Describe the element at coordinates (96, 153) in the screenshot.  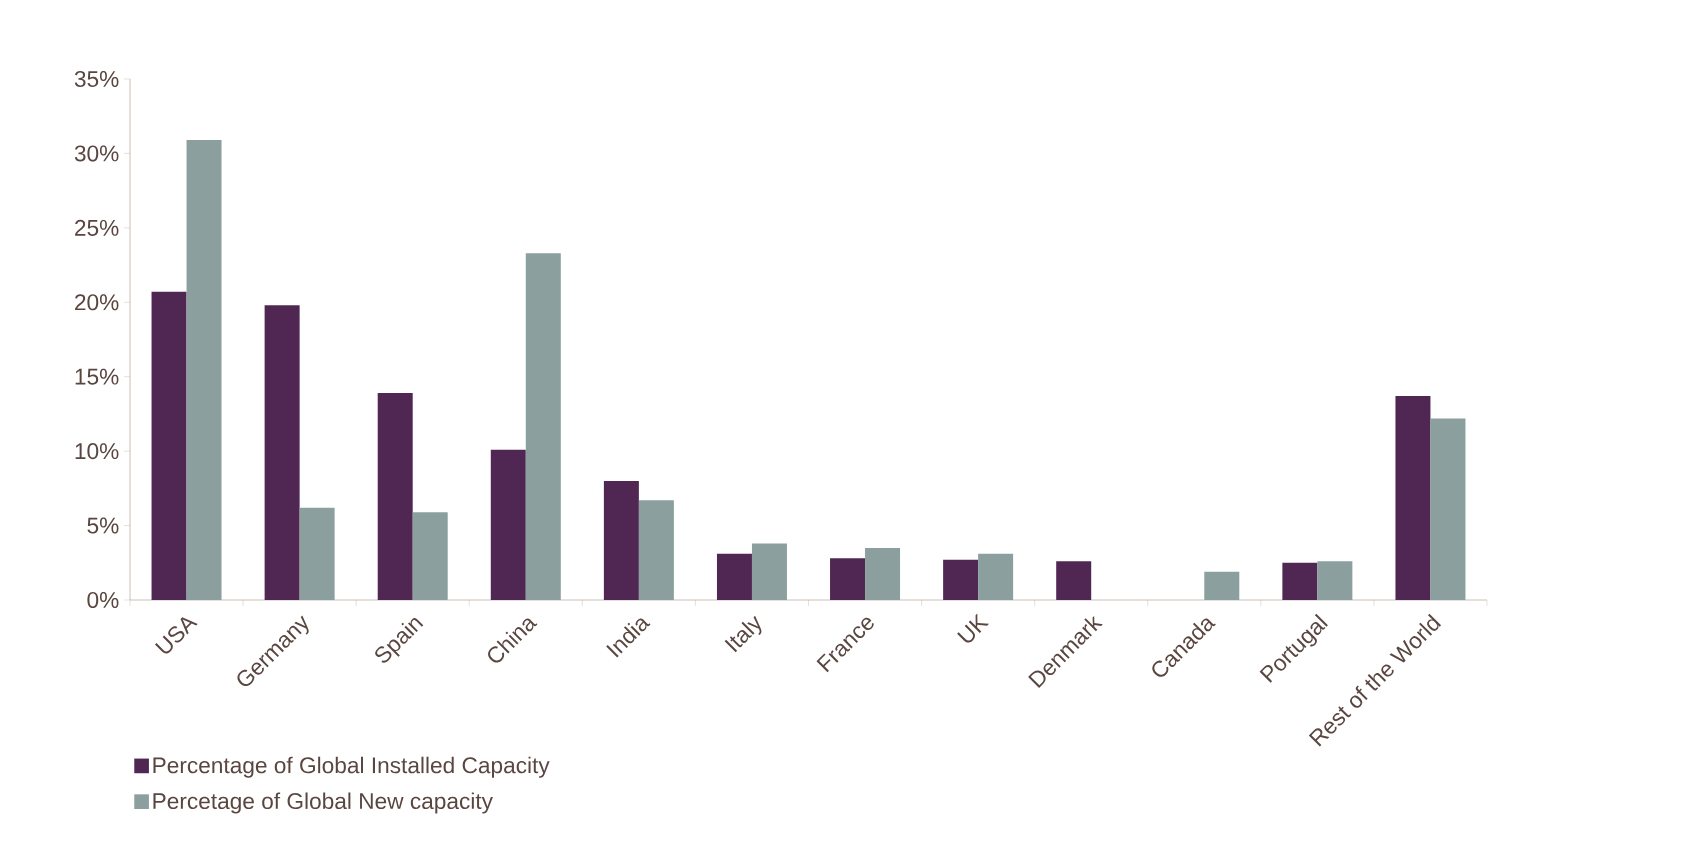
I see `y-tick-label: 30%` at that location.